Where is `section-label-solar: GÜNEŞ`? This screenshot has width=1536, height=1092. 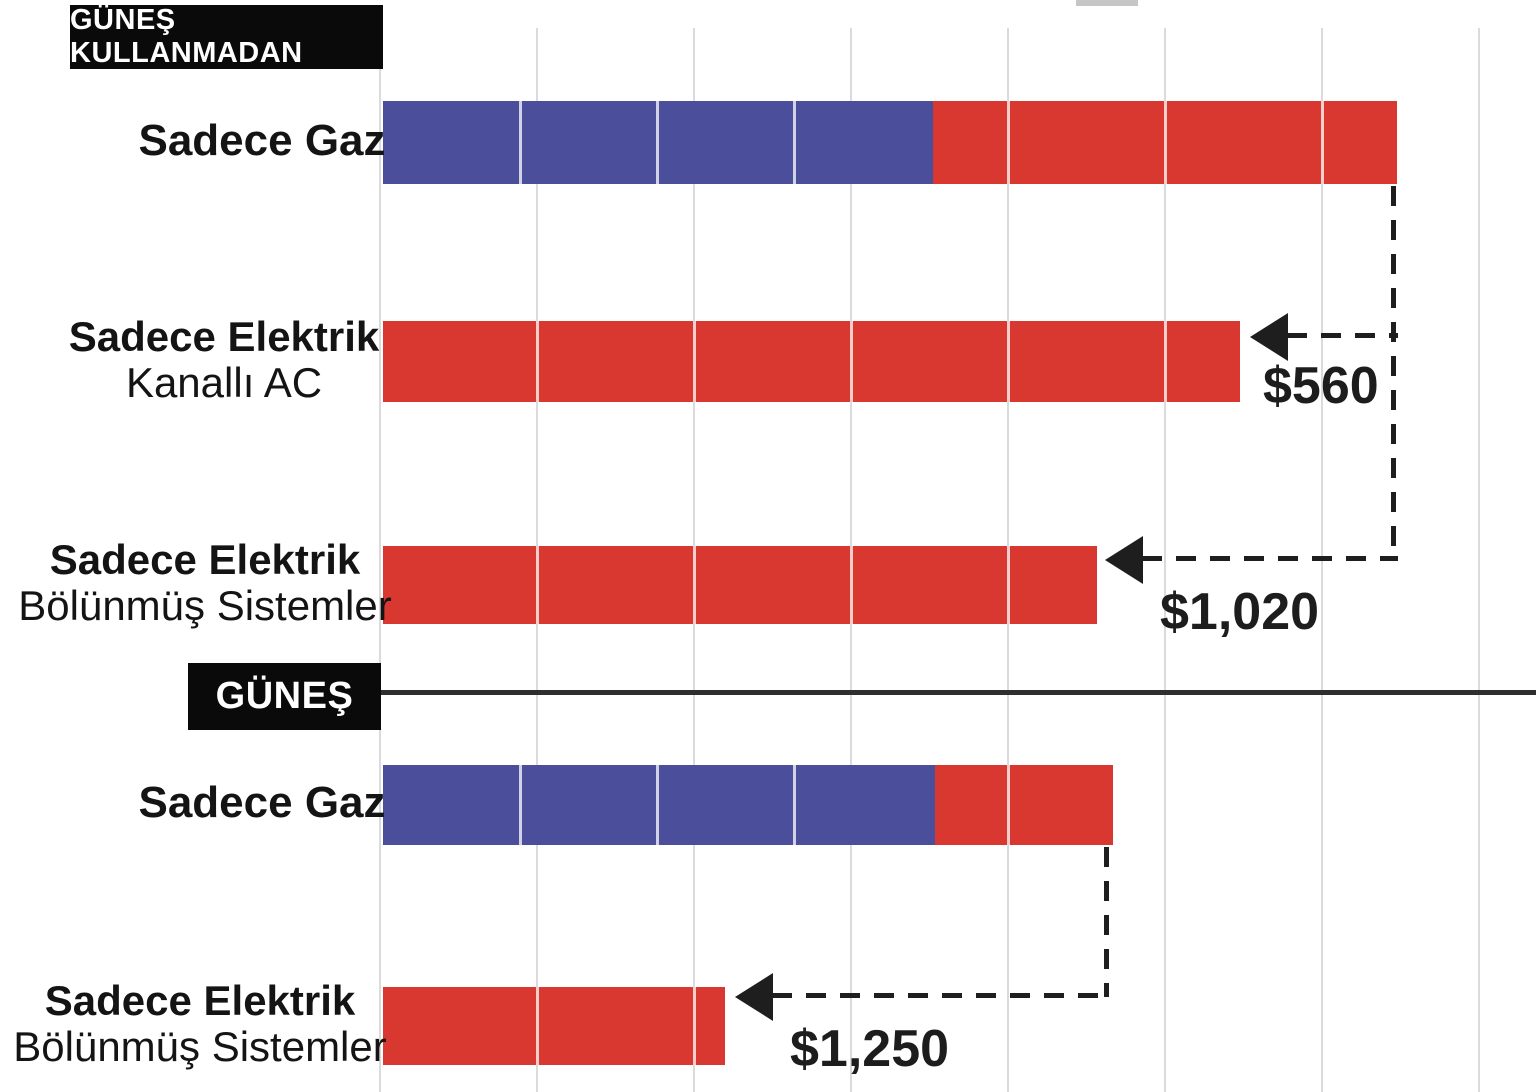 section-label-solar: GÜNEŞ is located at coordinates (284, 696).